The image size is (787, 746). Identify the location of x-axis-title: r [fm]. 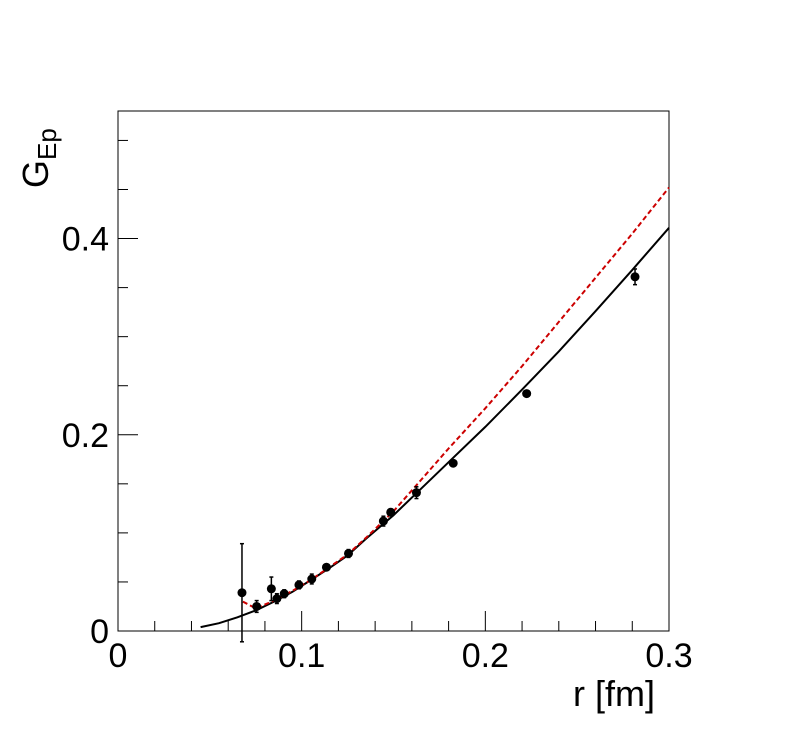
(614, 693).